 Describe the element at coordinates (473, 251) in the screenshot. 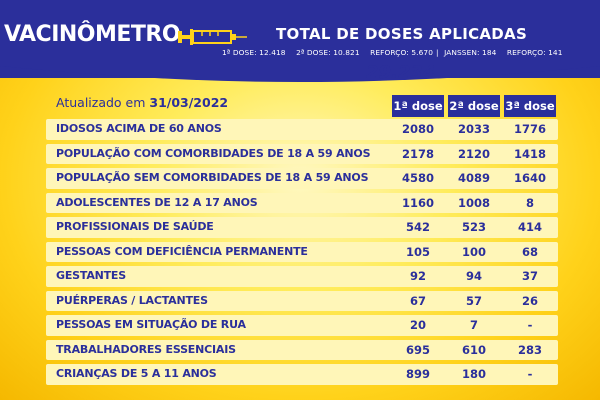

I see `dose-2-cell: 100` at that location.